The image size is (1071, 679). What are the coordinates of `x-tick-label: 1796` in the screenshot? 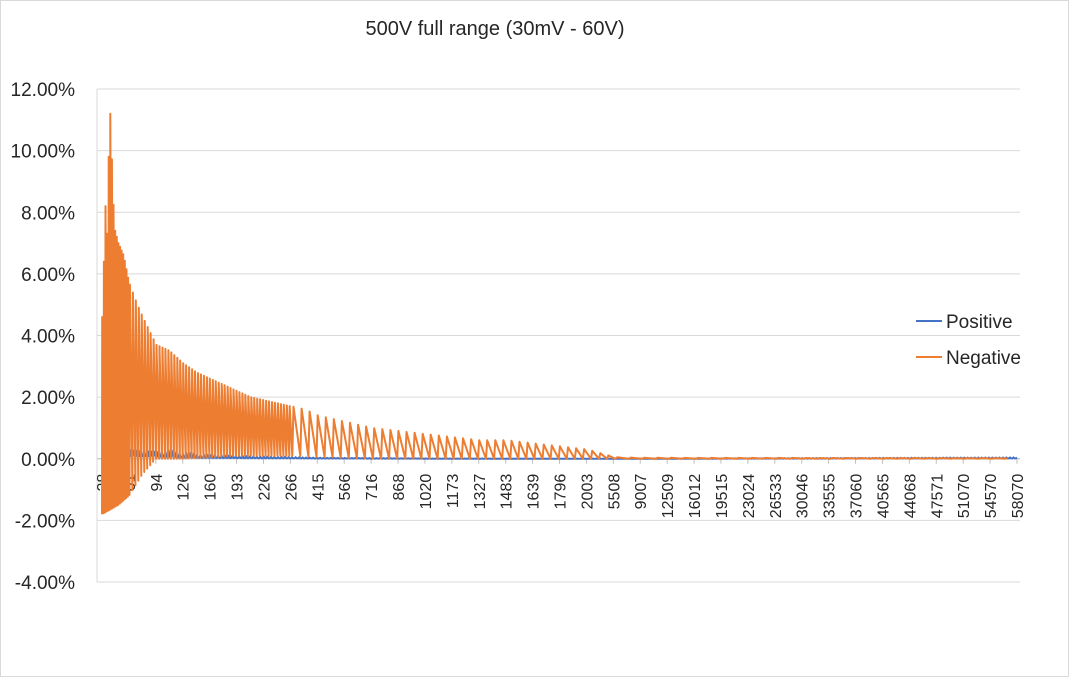 It's located at (561, 492).